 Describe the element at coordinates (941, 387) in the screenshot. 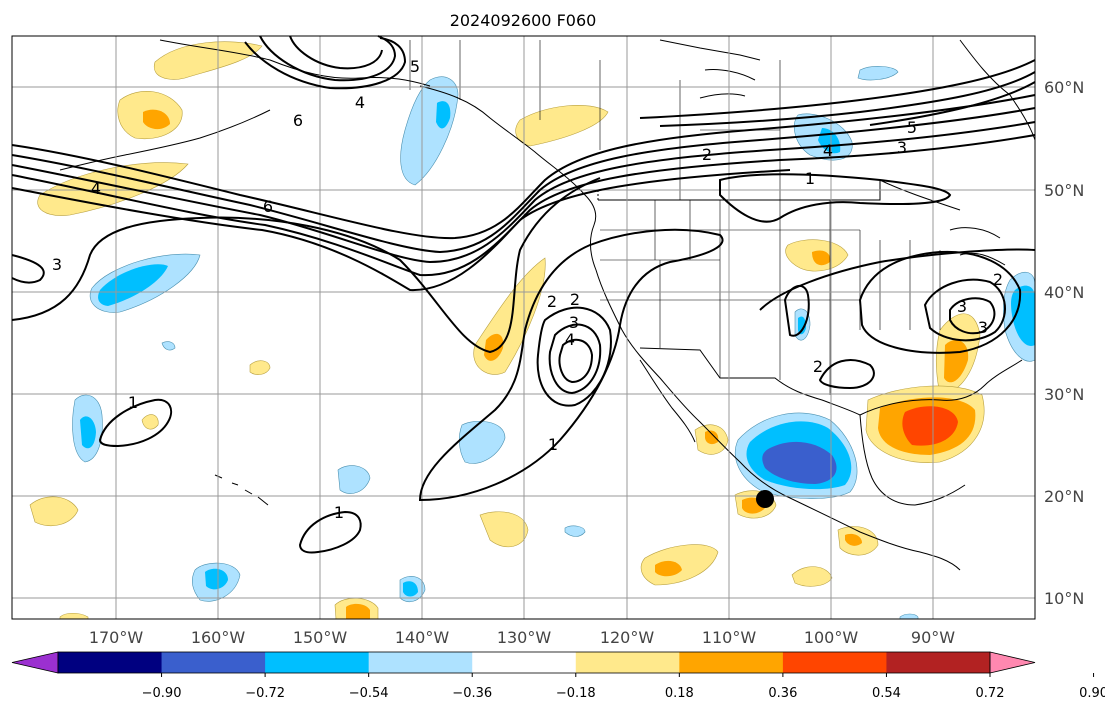

I see `gulf-coast` at that location.